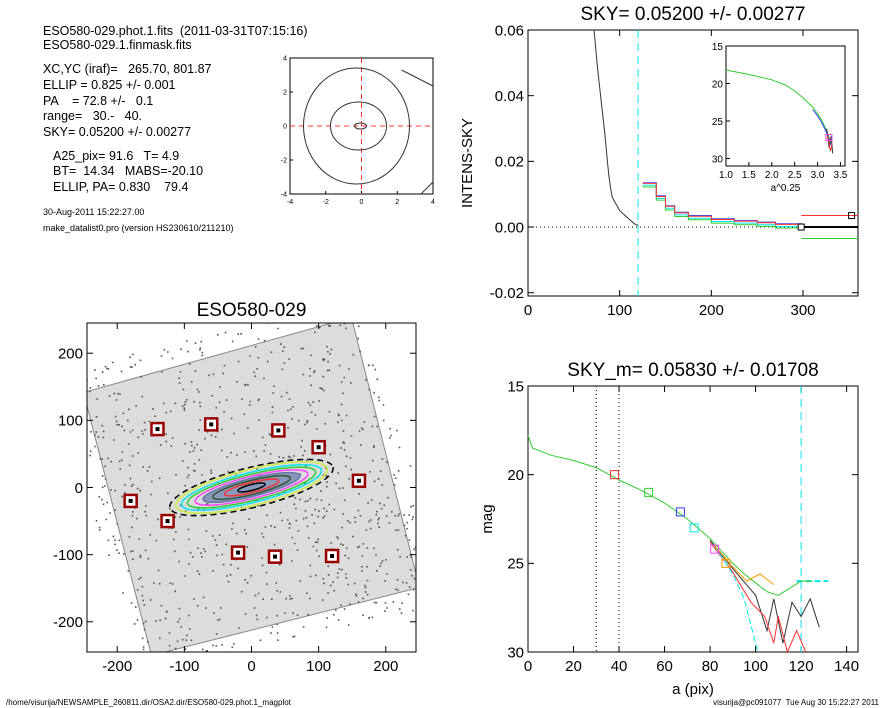  What do you see at coordinates (726, 175) in the screenshot?
I see `inset-xtick-label: 1.0` at bounding box center [726, 175].